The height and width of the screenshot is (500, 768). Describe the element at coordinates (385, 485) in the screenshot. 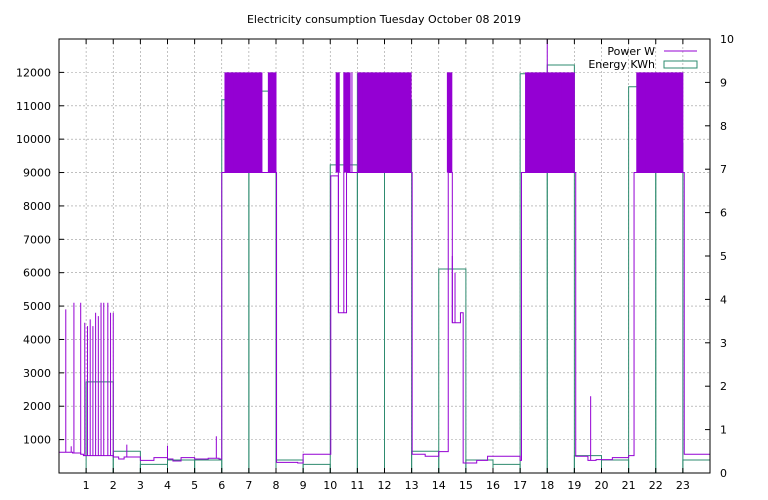

I see `x-tick-label: 12` at that location.